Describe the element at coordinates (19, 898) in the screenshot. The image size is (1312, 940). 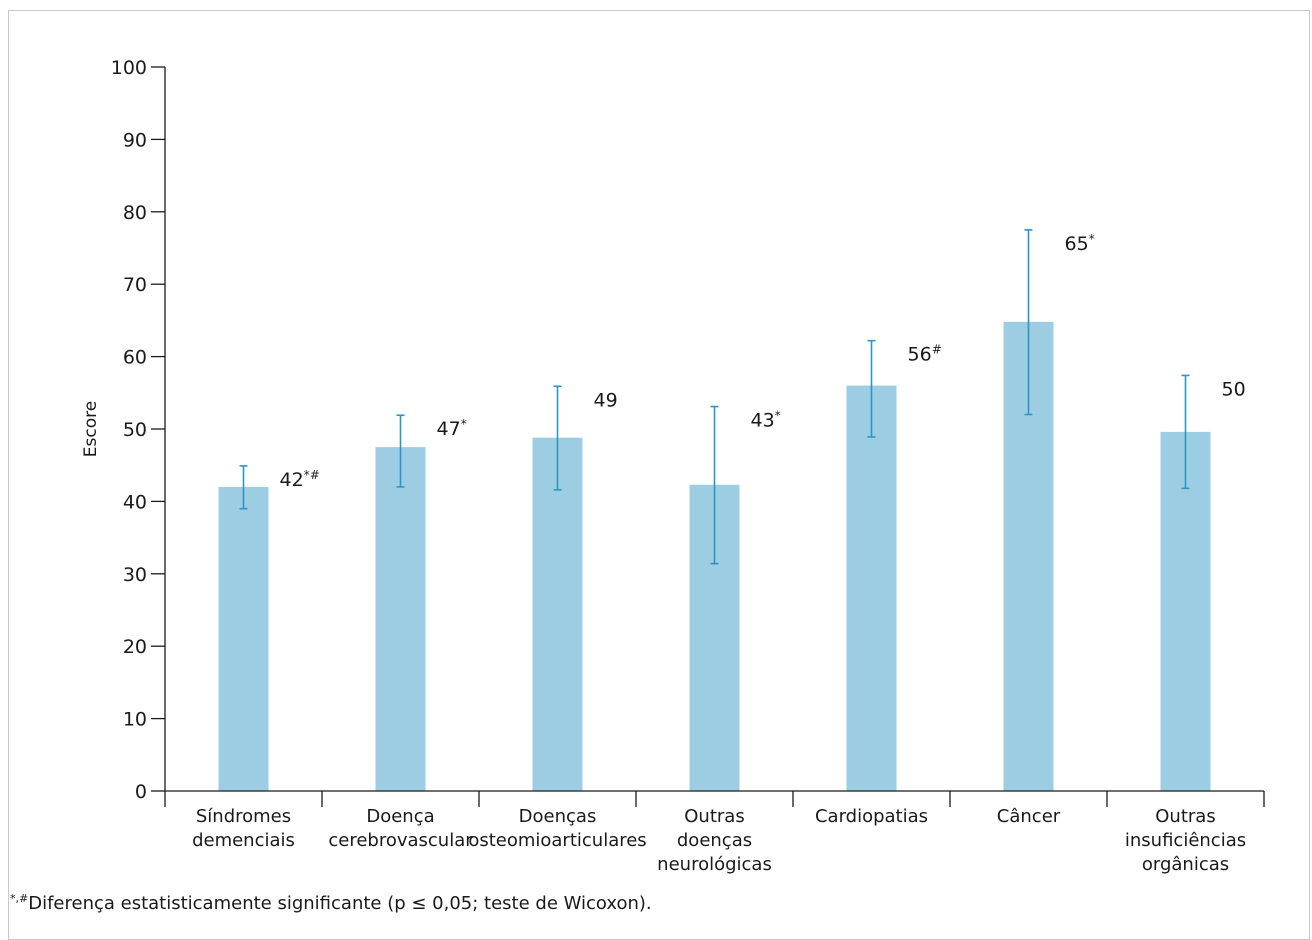
I see `footnote-marks: *,#` at that location.